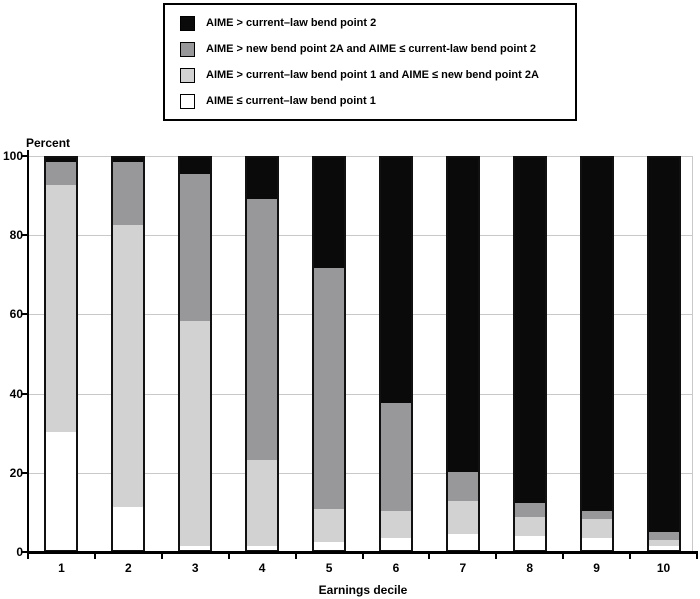  I want to click on x-axis-title: Earnings decile, so click(363, 590).